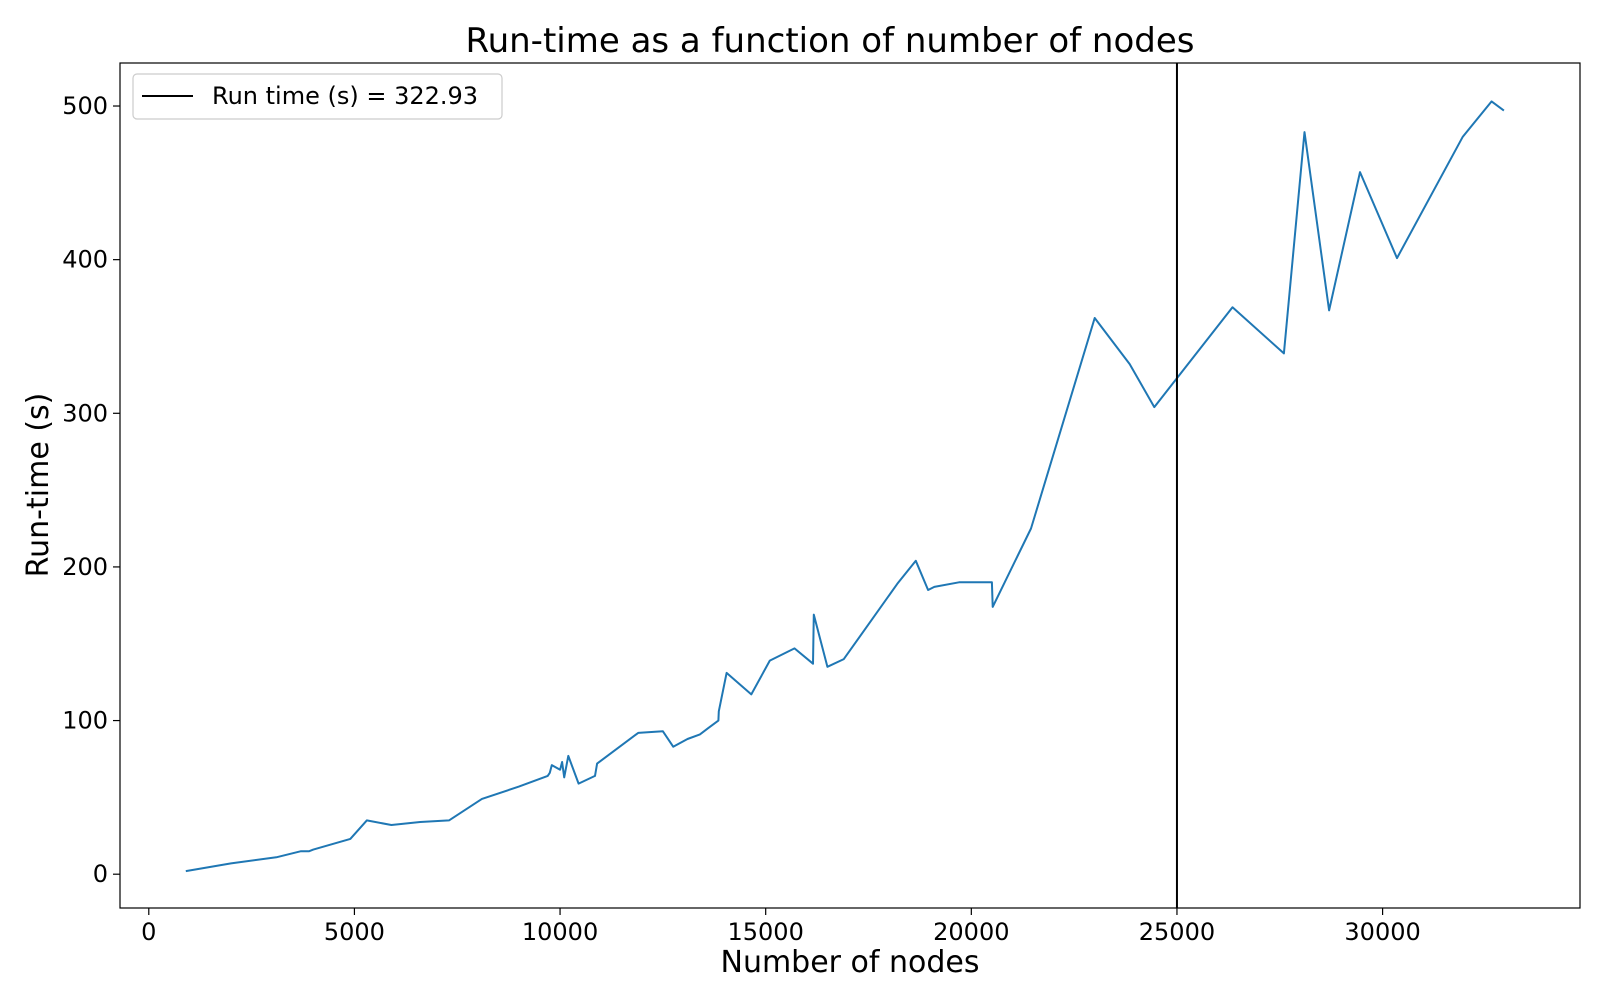 The image size is (1600, 1000). What do you see at coordinates (148, 932) in the screenshot?
I see `x-tick-label: 0` at bounding box center [148, 932].